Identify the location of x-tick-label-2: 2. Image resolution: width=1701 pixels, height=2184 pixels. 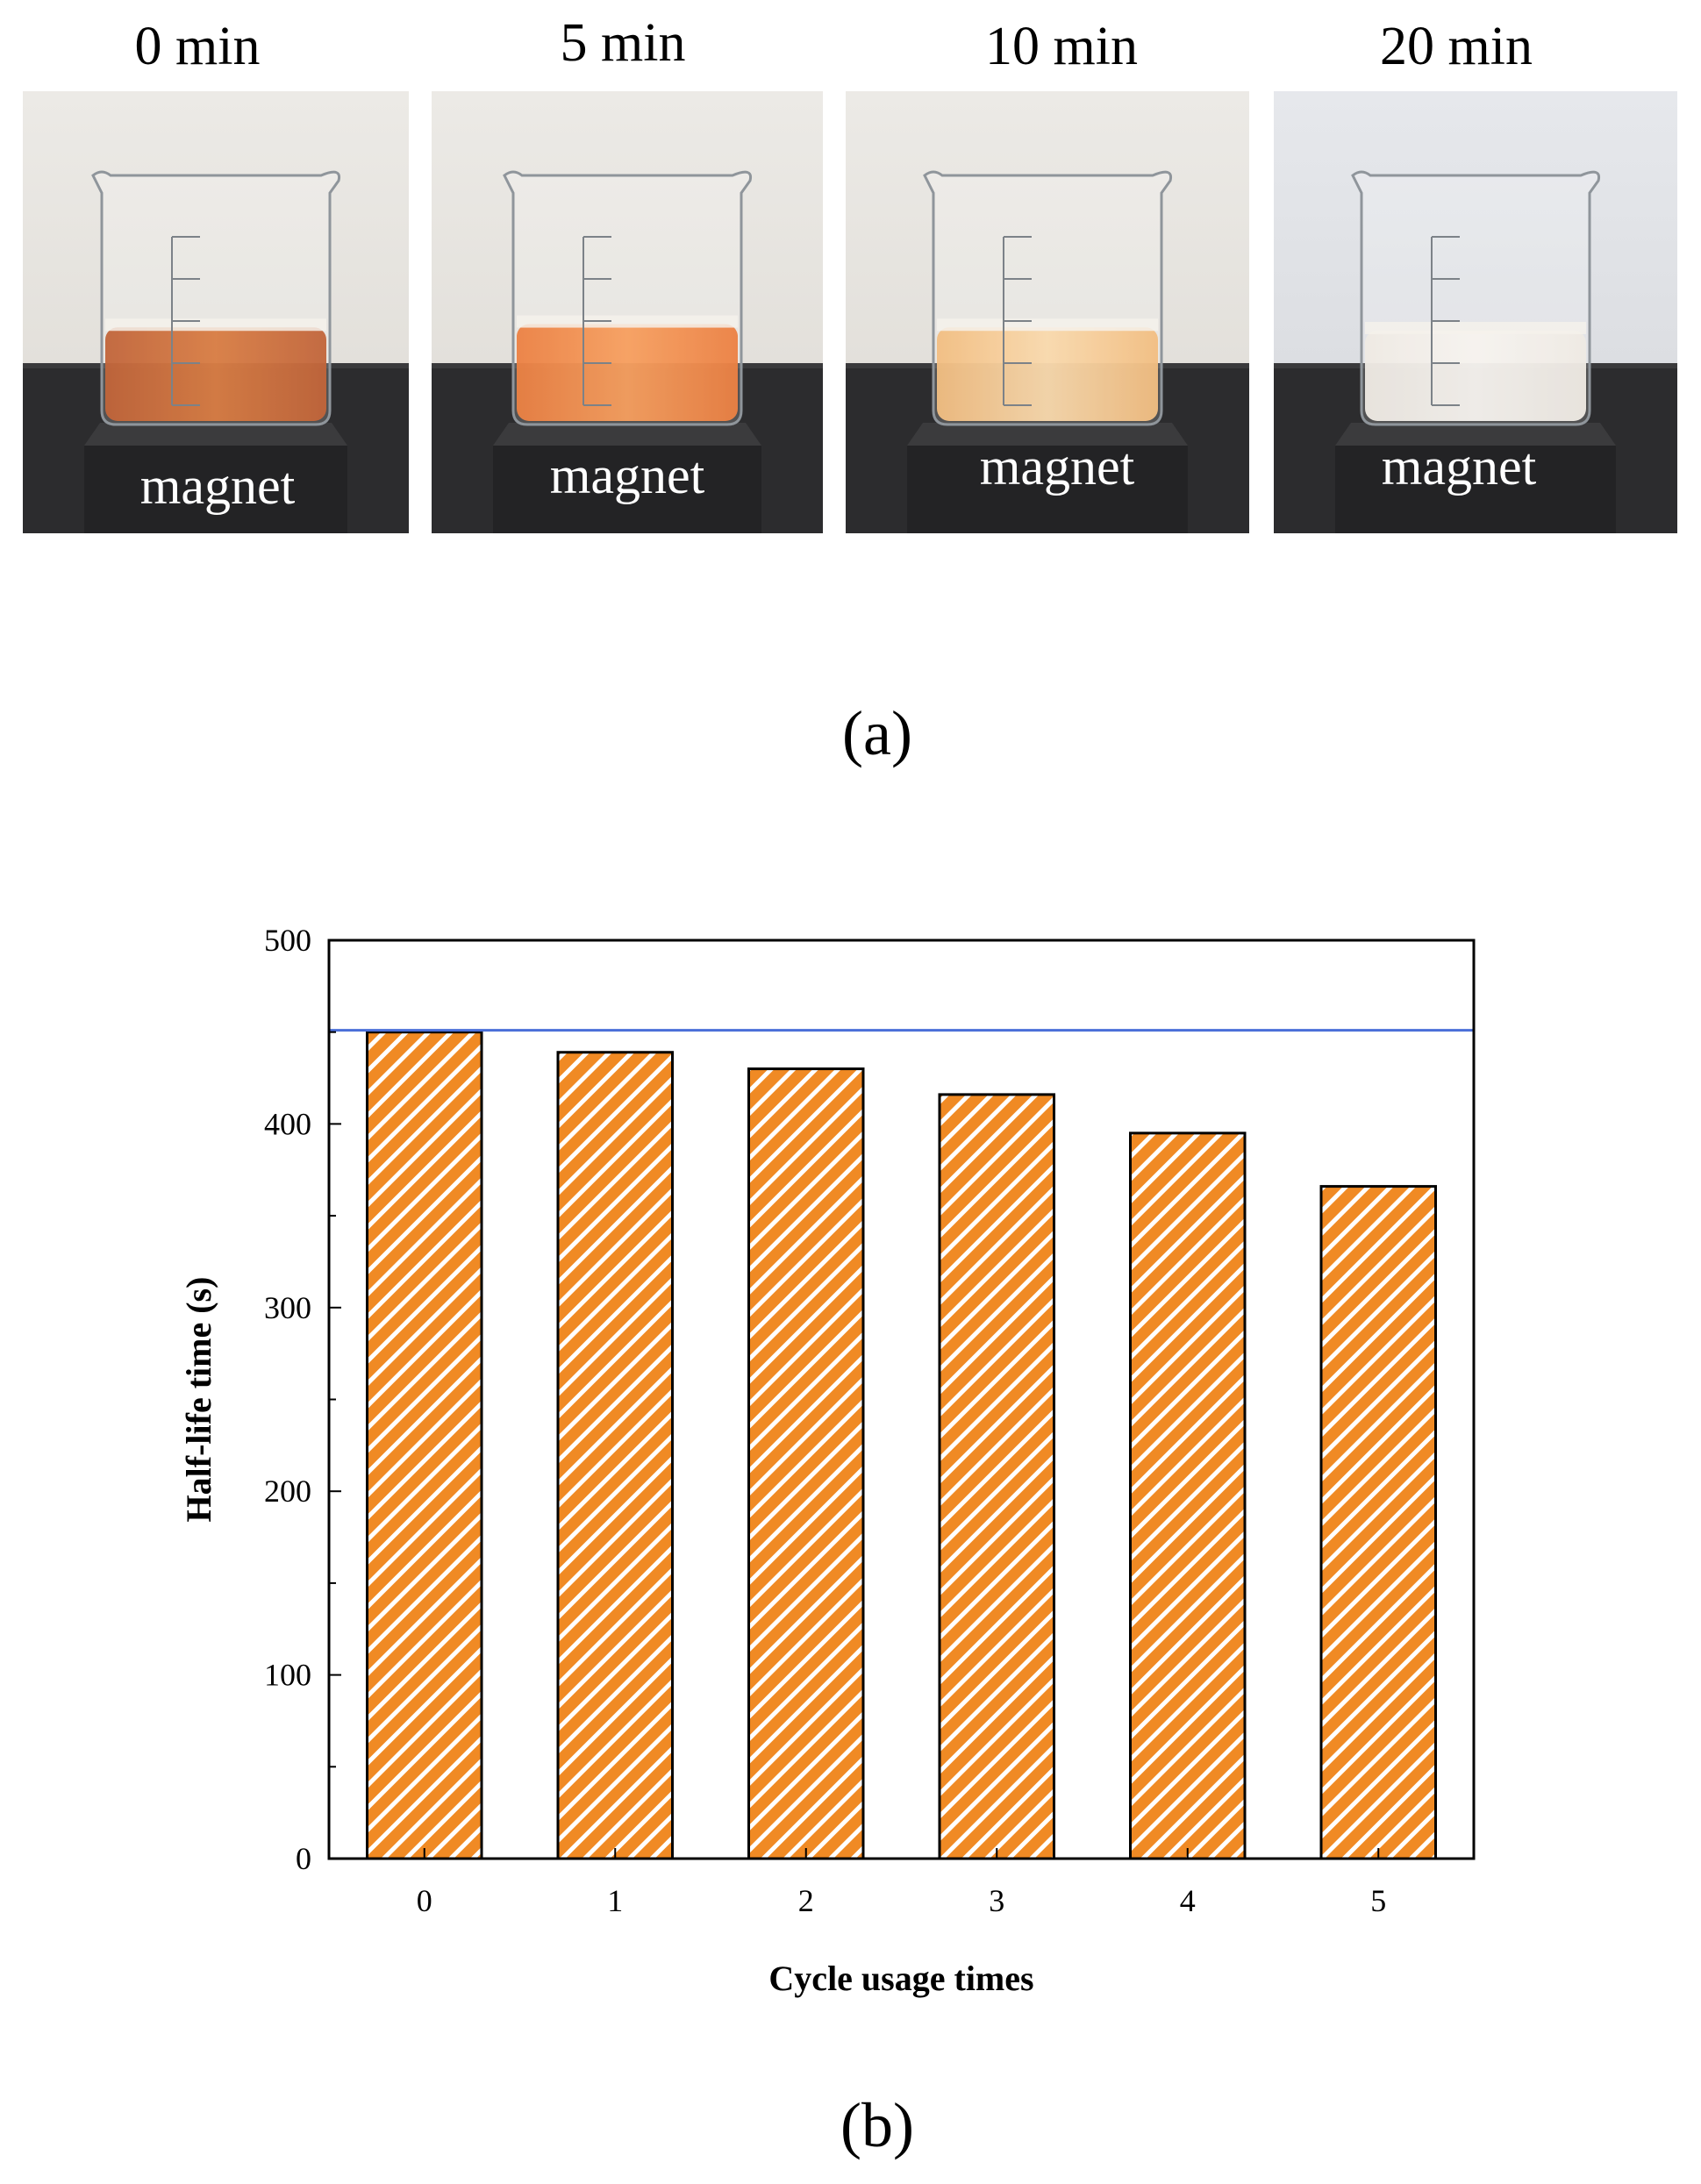
(806, 1900).